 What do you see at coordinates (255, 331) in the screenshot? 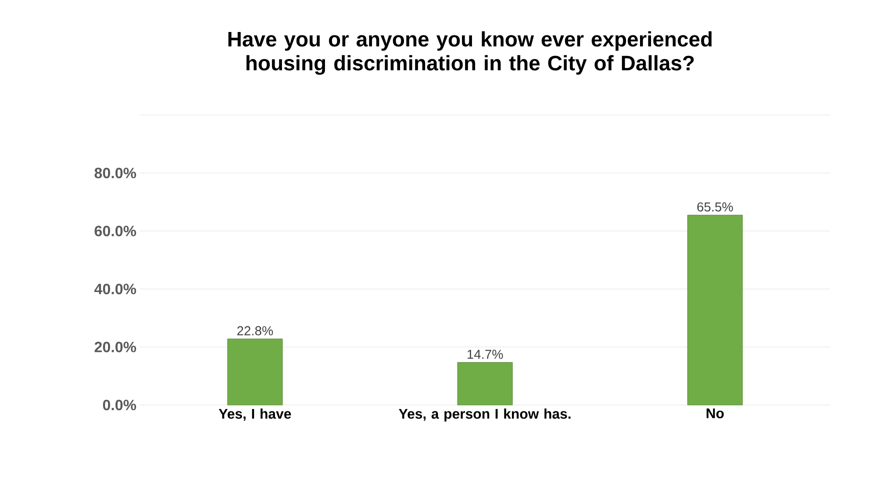
I see `data-label: 22.8%` at bounding box center [255, 331].